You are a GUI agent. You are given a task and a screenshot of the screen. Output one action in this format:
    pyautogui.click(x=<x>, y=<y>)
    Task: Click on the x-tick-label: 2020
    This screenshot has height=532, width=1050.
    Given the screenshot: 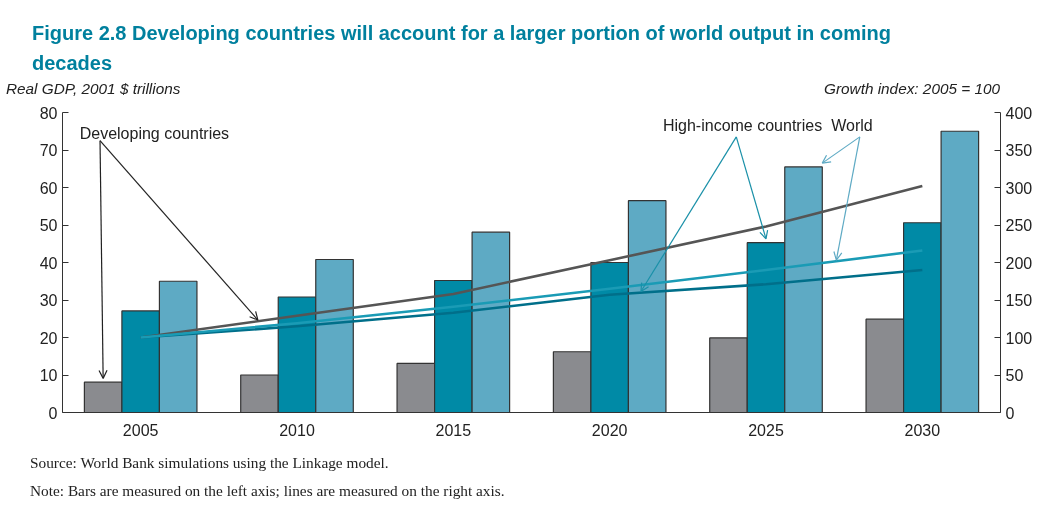 What is the action you would take?
    pyautogui.click(x=609, y=430)
    